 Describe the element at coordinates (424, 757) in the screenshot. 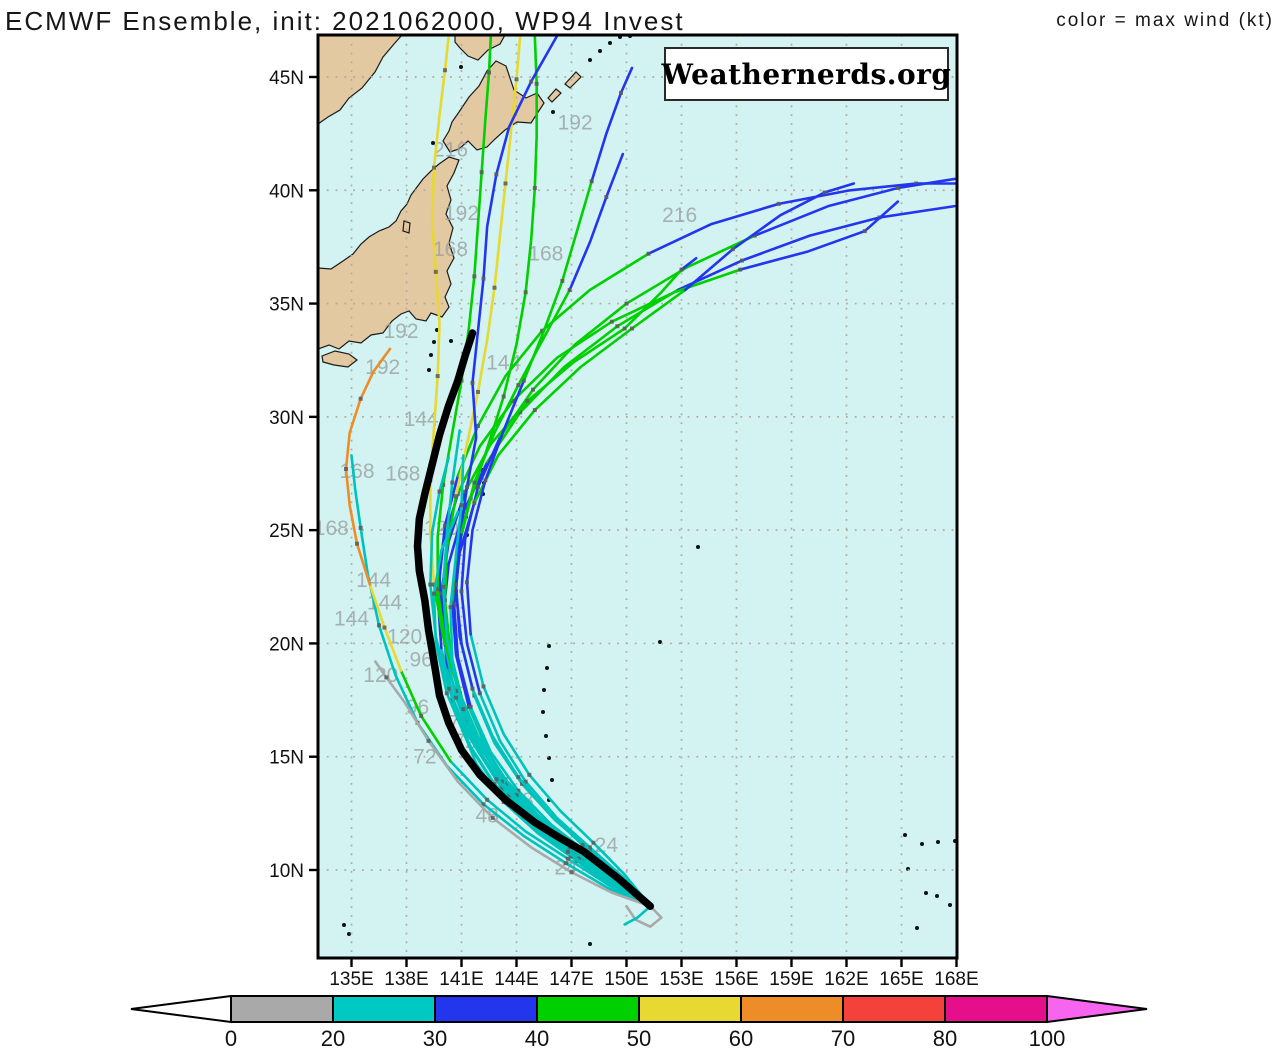

I see `hour-label: 72` at that location.